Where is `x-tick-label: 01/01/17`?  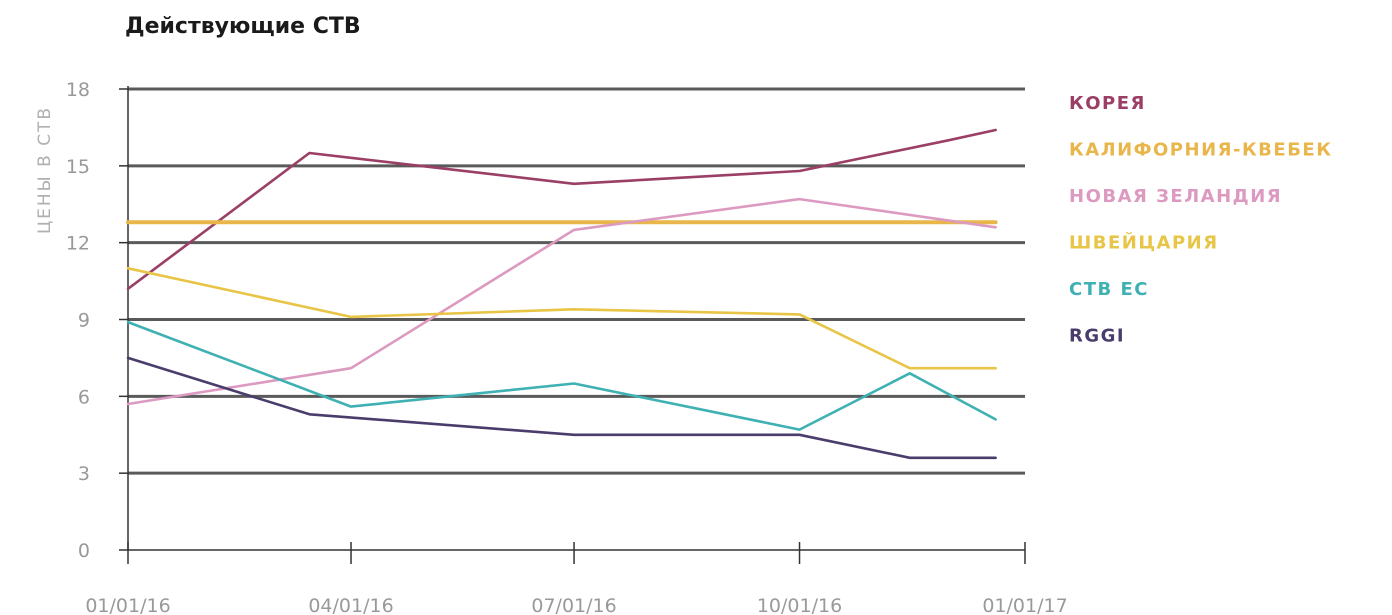
x-tick-label: 01/01/17 is located at coordinates (1024, 605).